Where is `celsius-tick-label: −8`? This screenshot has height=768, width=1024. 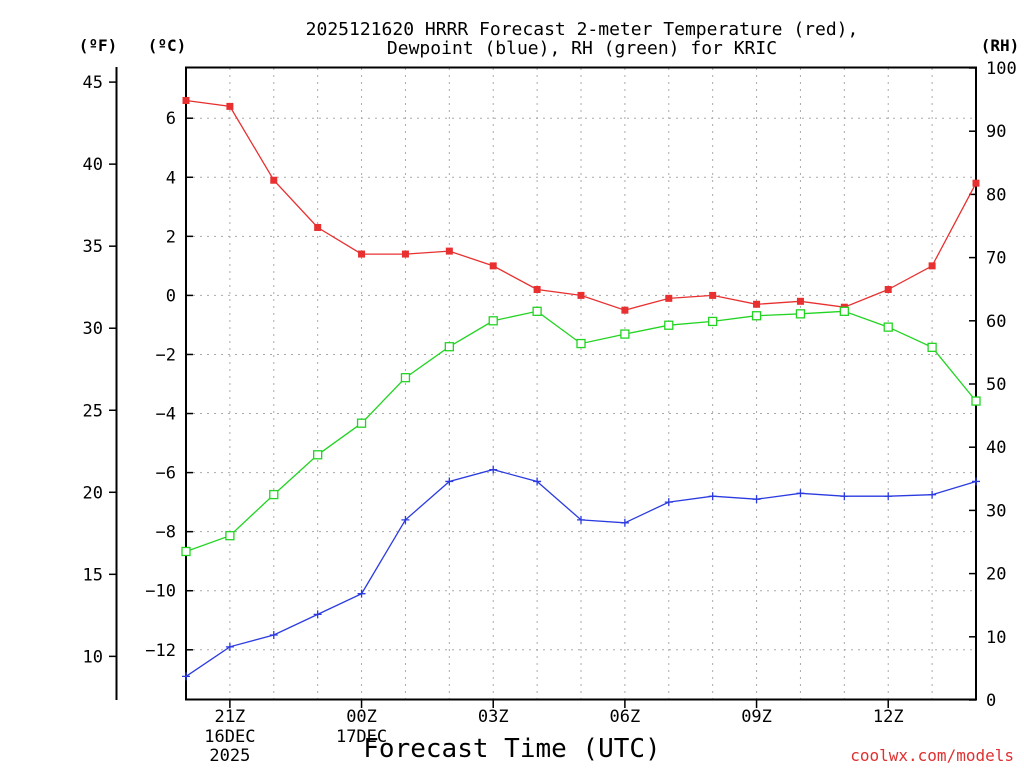 celsius-tick-label: −8 is located at coordinates (166, 533).